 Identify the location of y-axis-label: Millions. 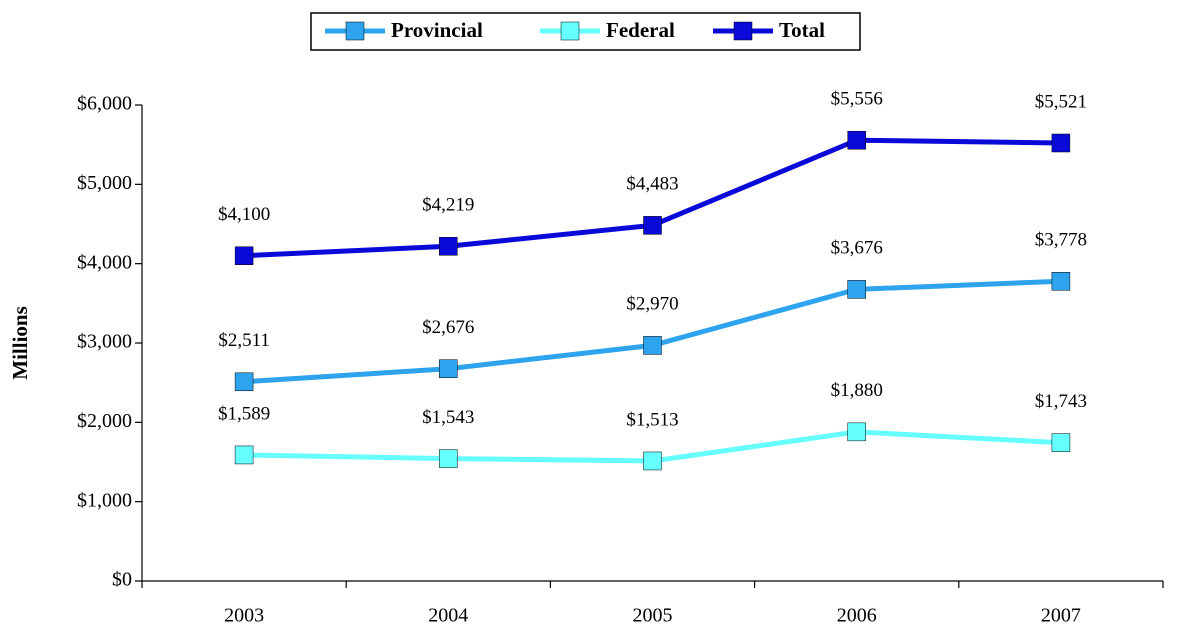
(20, 343).